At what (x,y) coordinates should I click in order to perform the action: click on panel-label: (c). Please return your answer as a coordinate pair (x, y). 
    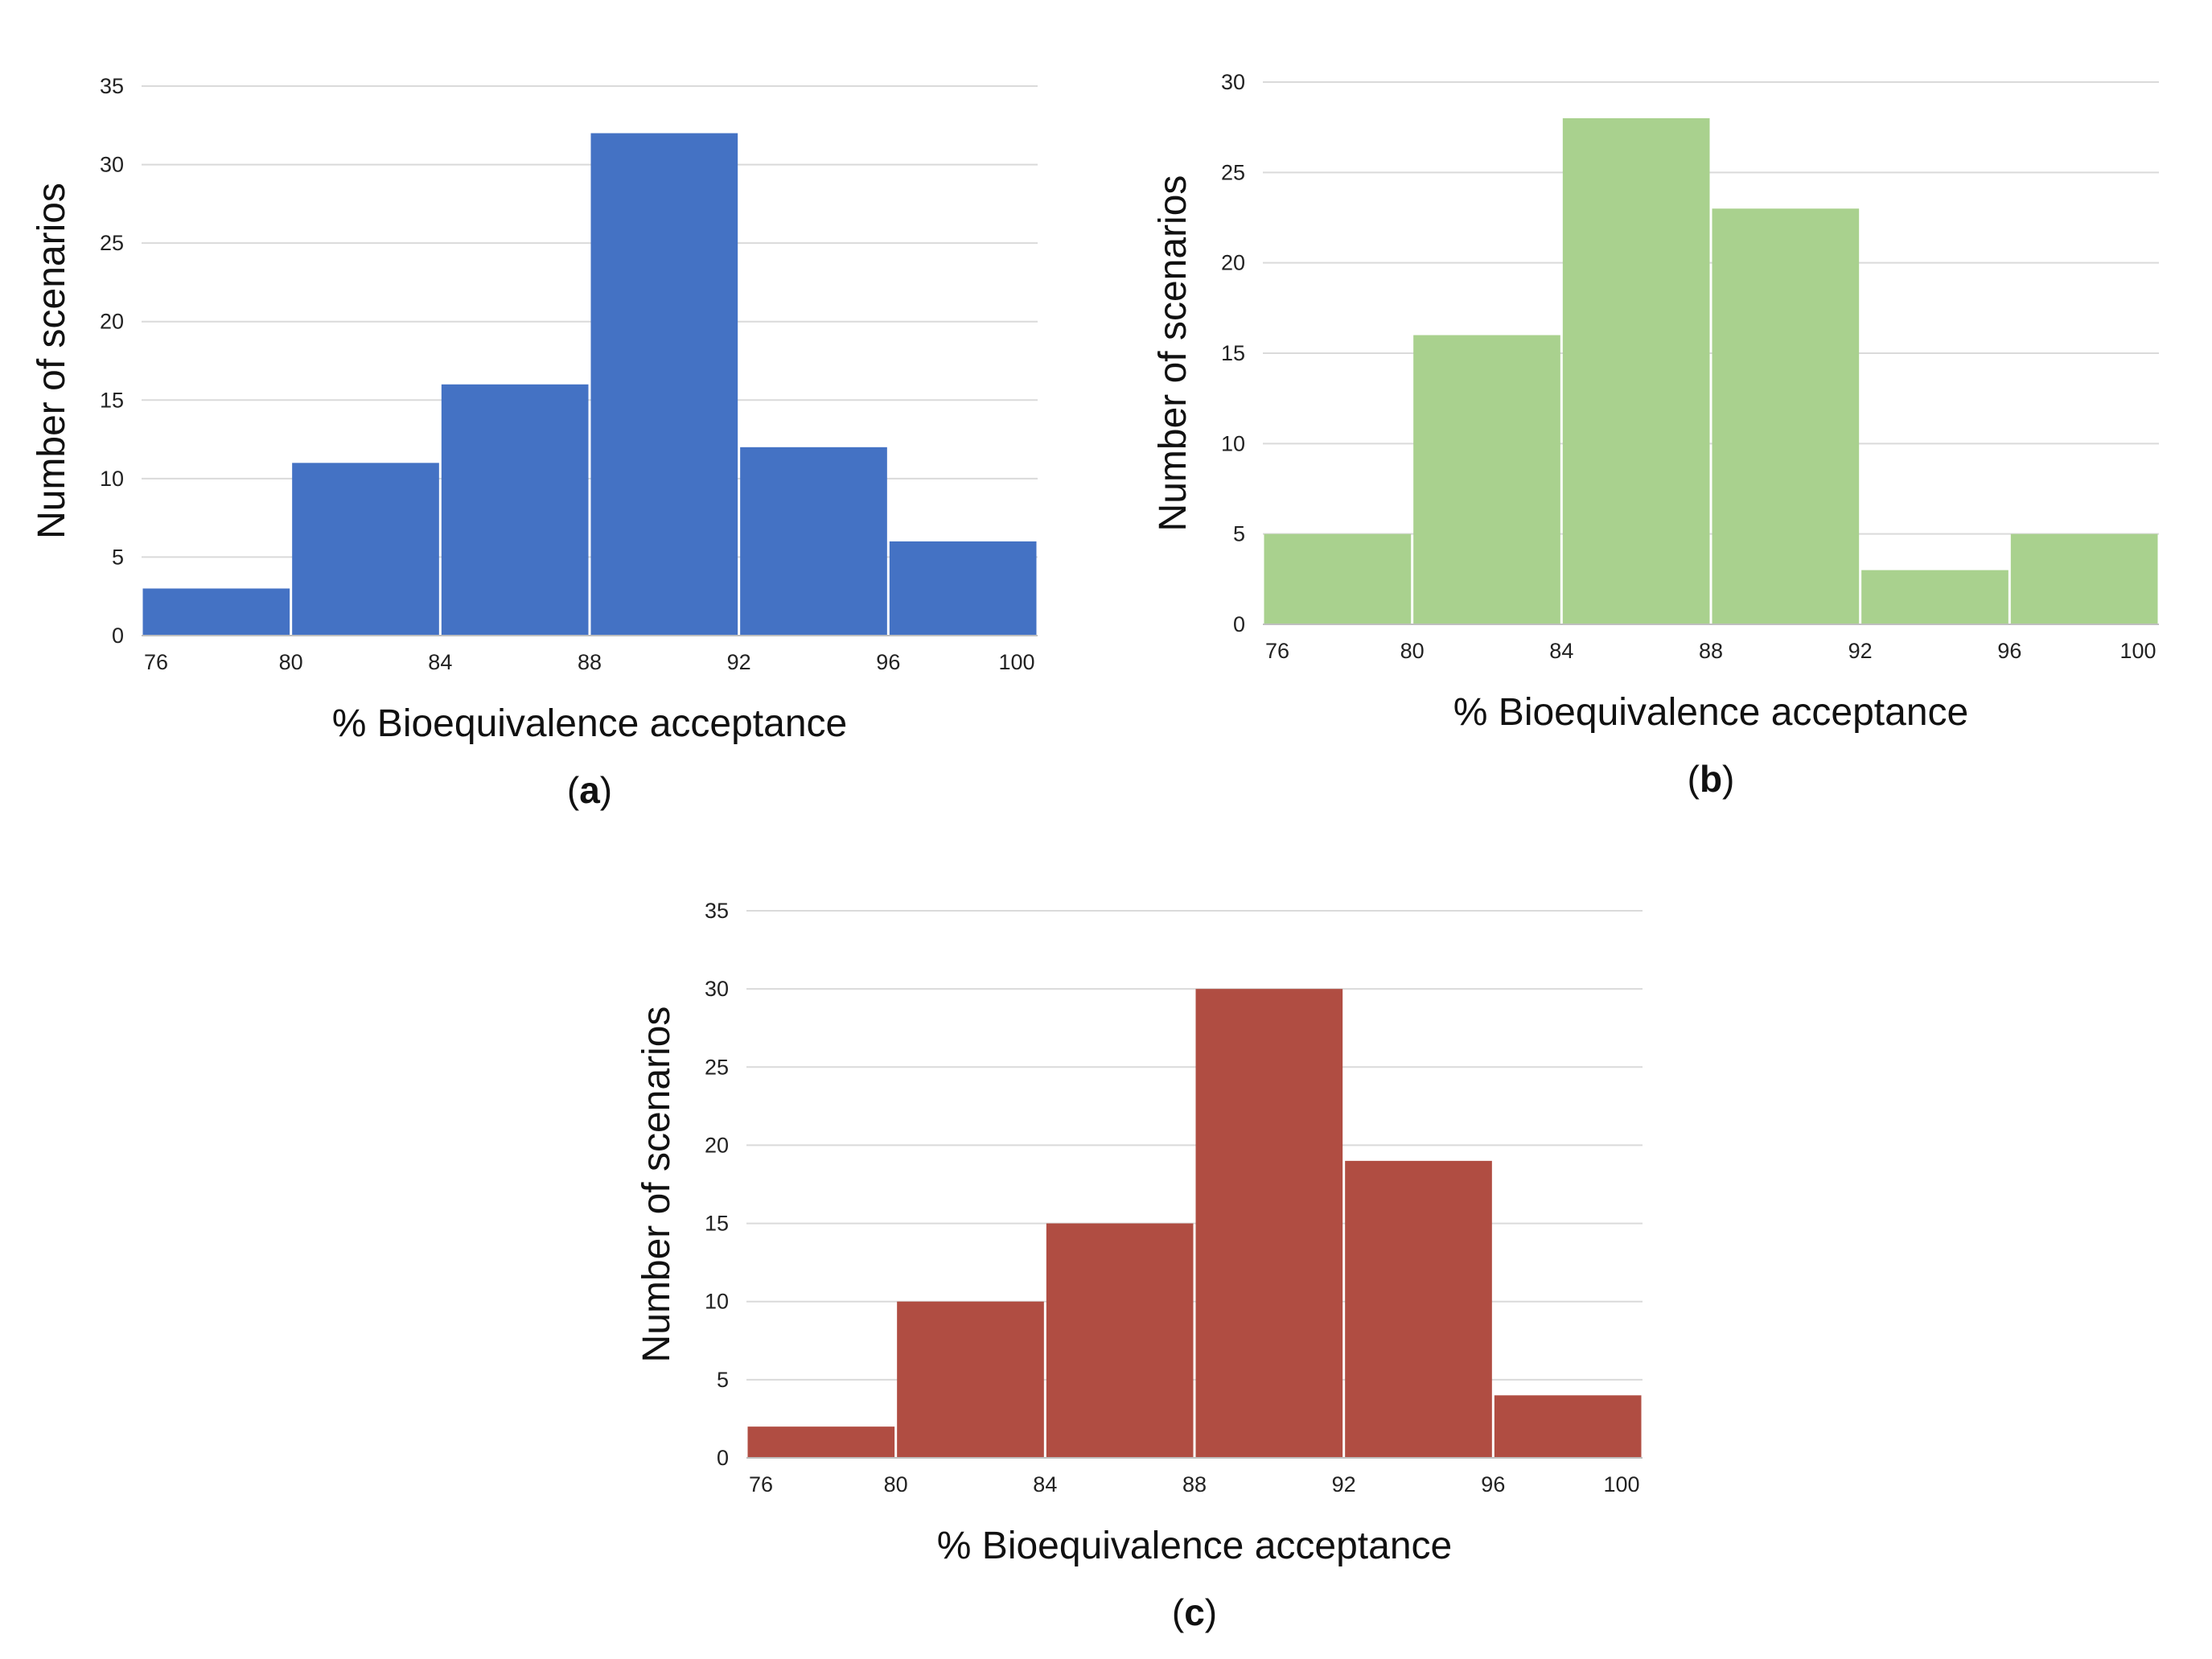
    Looking at the image, I should click on (1194, 1612).